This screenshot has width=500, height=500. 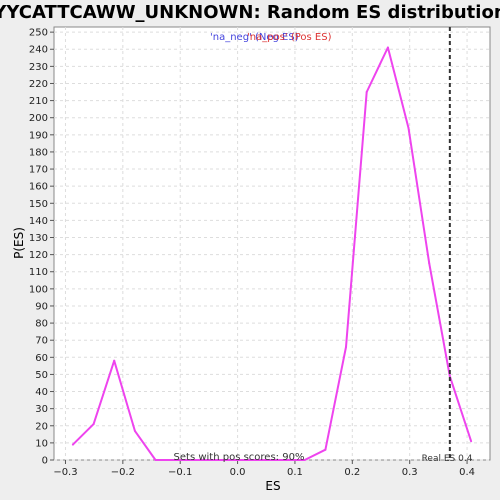 I want to click on legend-neg: 'na_neg' (Neg ES), so click(x=254, y=37).